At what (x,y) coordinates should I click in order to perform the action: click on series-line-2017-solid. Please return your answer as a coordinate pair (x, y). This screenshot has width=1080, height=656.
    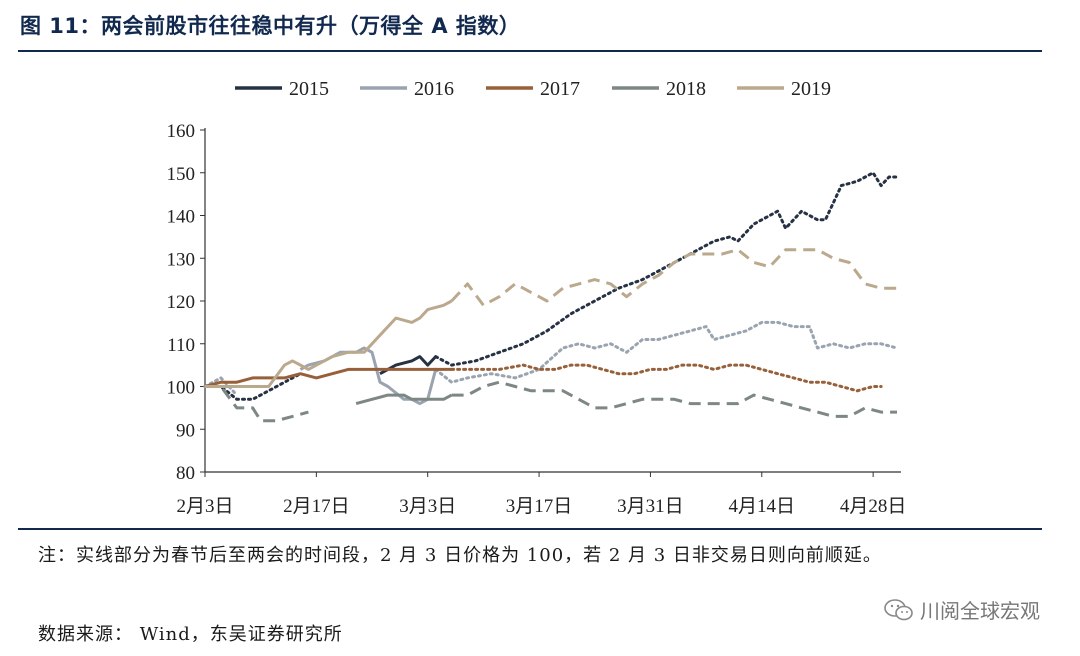
    Looking at the image, I should click on (328, 377).